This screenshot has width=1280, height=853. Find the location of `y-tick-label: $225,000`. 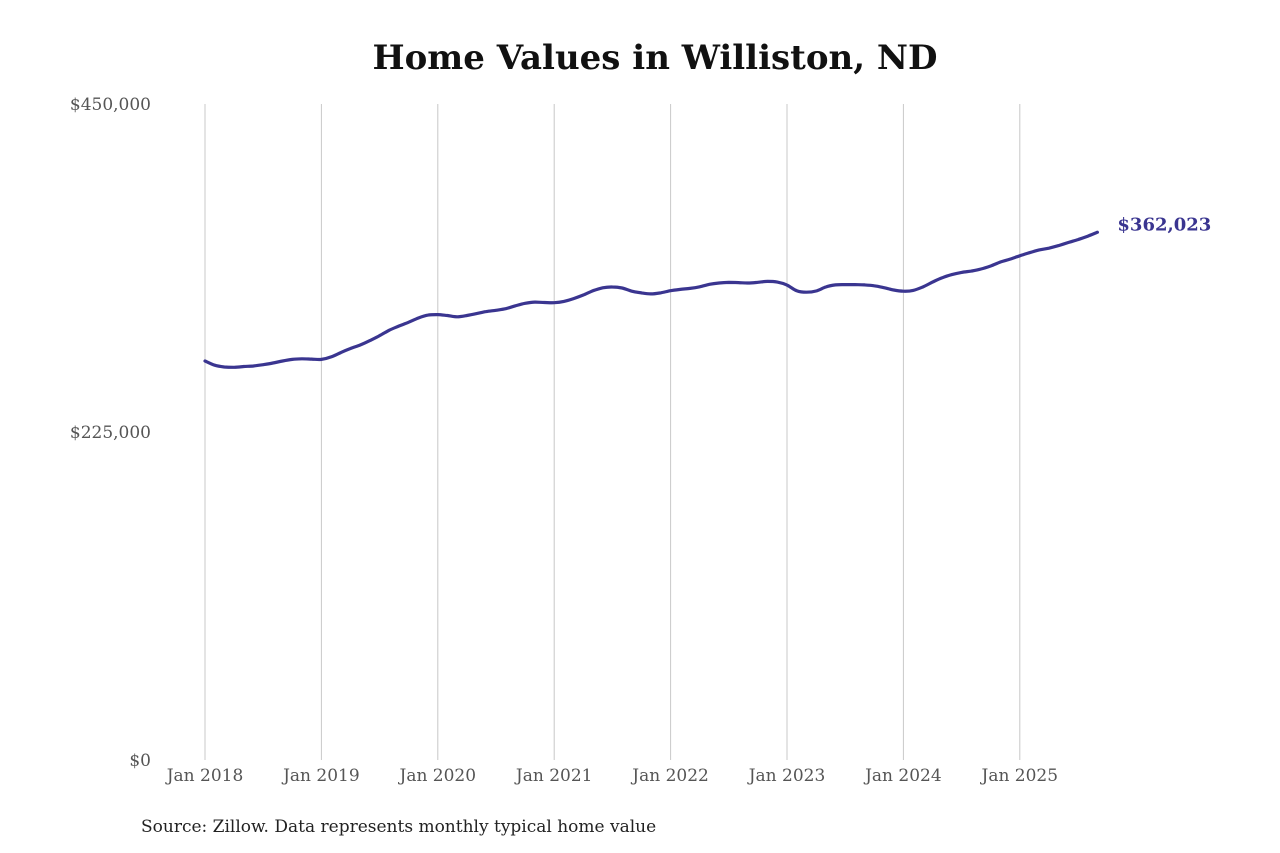

y-tick-label: $225,000 is located at coordinates (110, 433).